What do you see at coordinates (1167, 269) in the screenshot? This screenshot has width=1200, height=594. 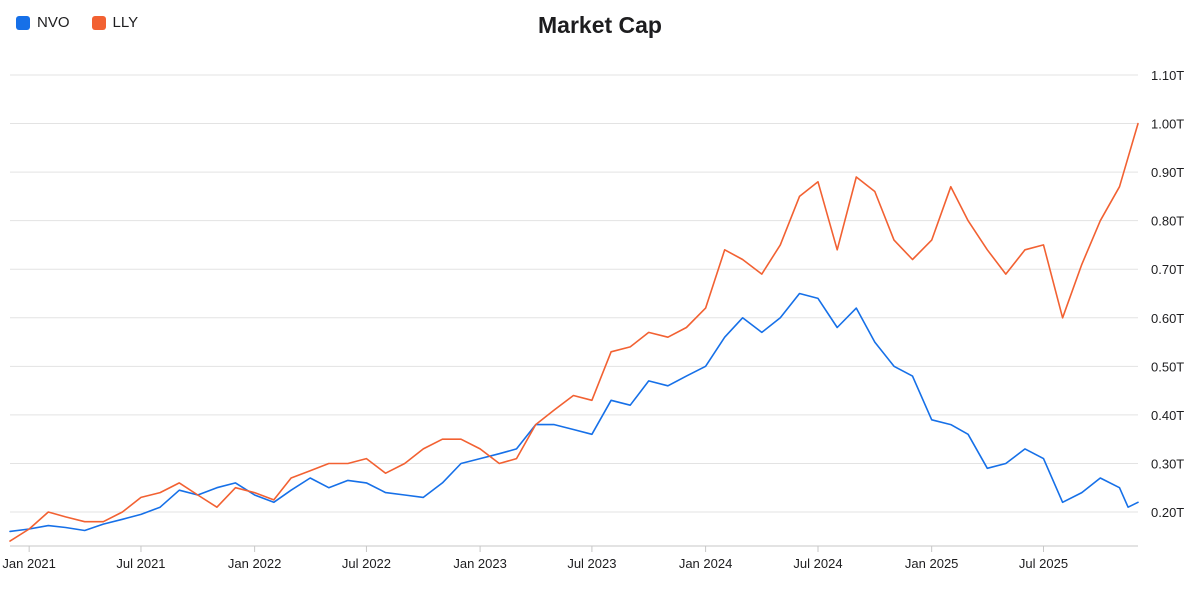 I see `y-tick-label: 0.70T` at bounding box center [1167, 269].